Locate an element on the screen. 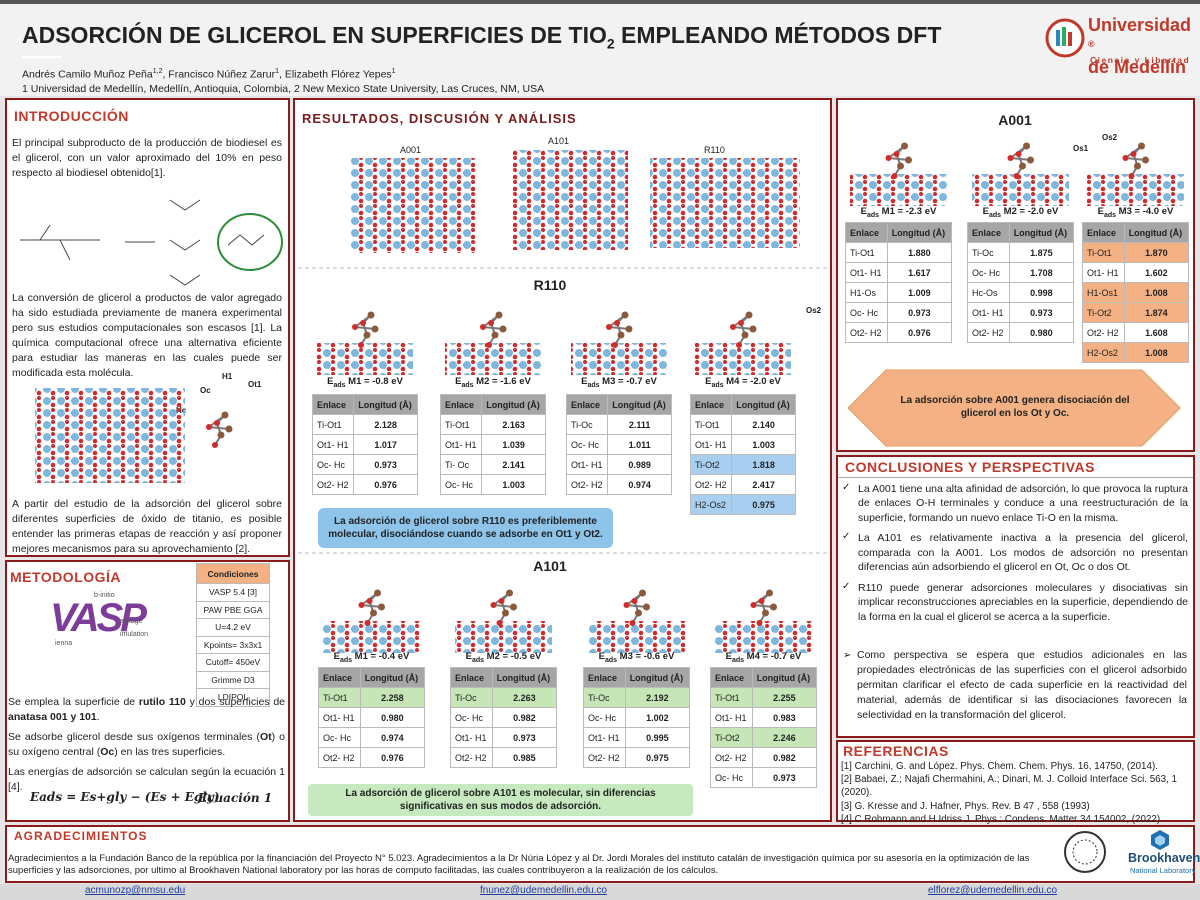 Image resolution: width=1200 pixels, height=900 pixels. bond: Ti-Oc is located at coordinates (587, 424).